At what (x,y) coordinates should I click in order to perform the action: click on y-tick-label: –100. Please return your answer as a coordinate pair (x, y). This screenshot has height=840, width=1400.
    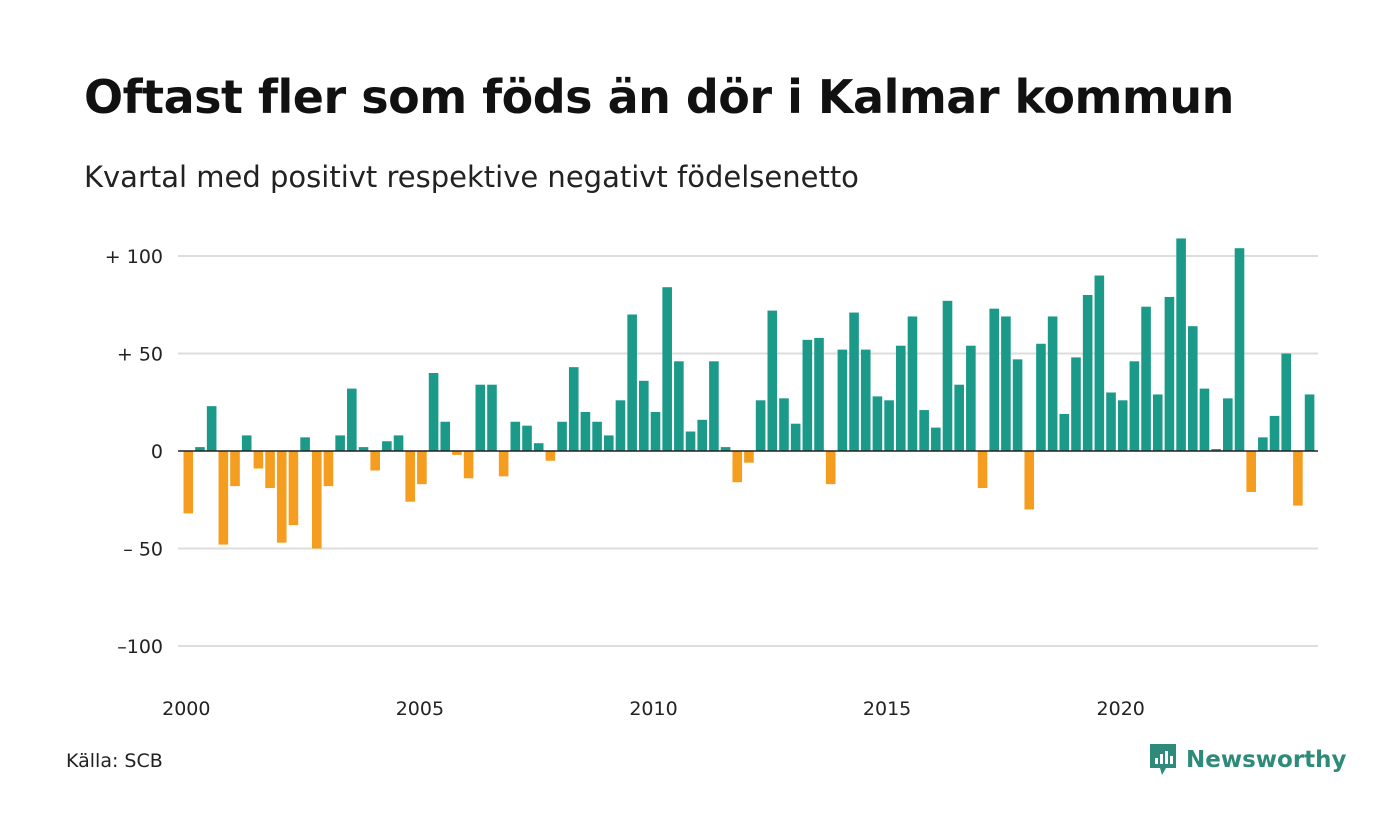
    Looking at the image, I should click on (140, 647).